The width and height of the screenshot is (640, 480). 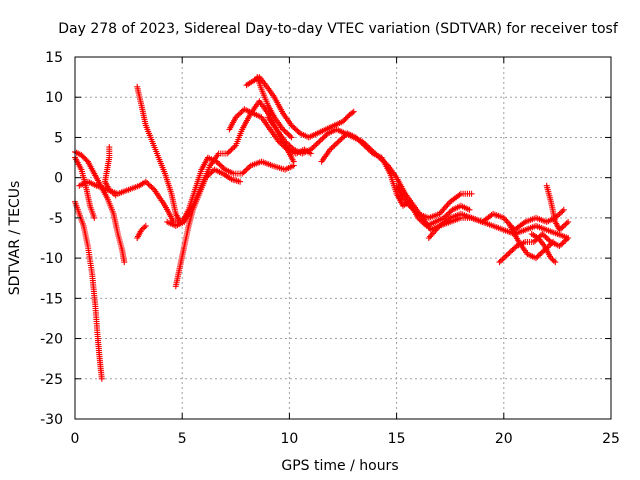 What do you see at coordinates (51, 340) in the screenshot?
I see `y-tick-label: -20` at bounding box center [51, 340].